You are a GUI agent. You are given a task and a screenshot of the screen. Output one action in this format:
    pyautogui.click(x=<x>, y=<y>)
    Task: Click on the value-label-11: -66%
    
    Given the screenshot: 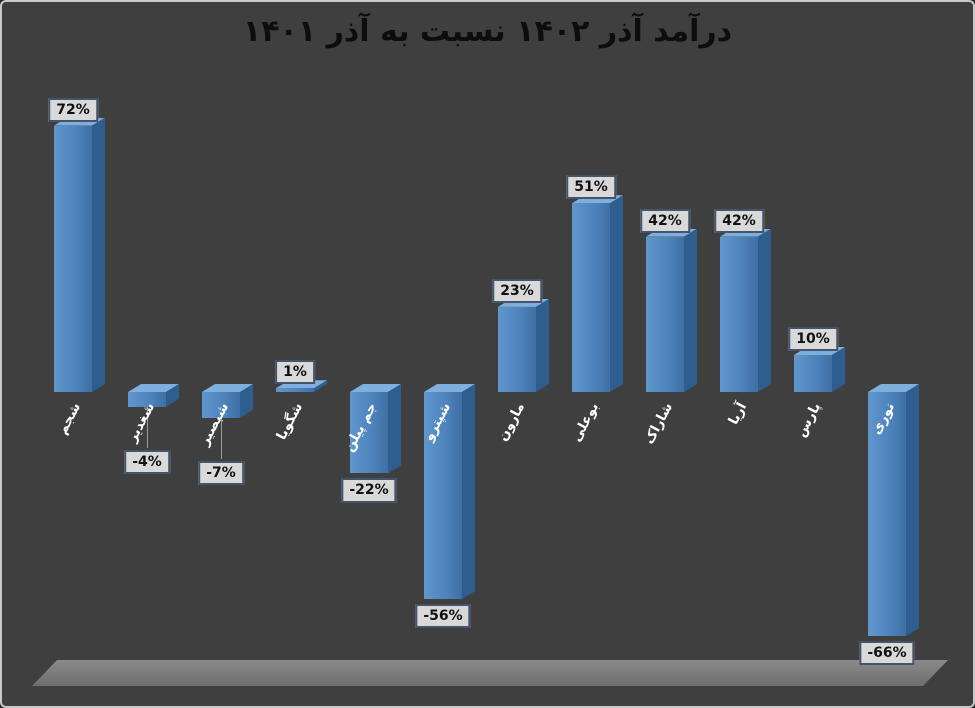 What is the action you would take?
    pyautogui.click(x=887, y=653)
    